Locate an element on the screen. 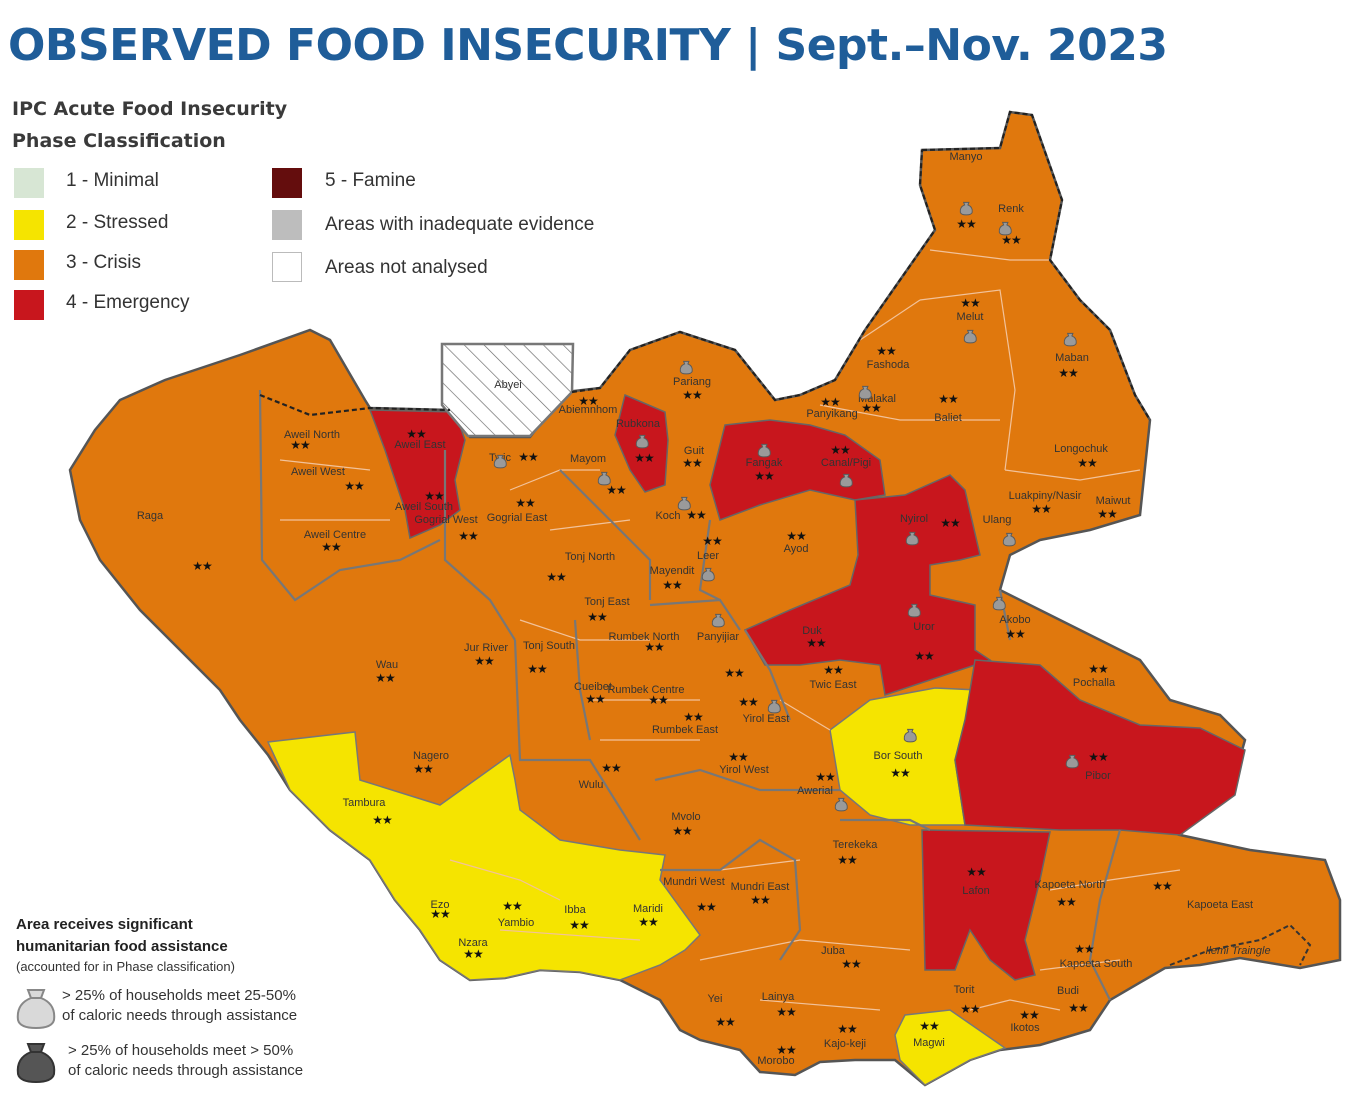 The width and height of the screenshot is (1360, 1120). reliability-stars-manyo: ★★ is located at coordinates (966, 224).